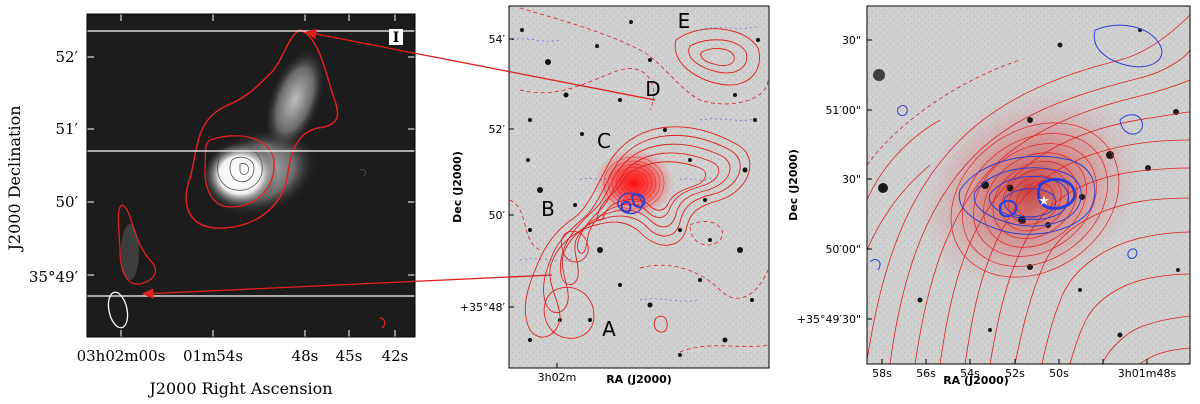  I want to click on host-star-icon: ★, so click(1044, 201).